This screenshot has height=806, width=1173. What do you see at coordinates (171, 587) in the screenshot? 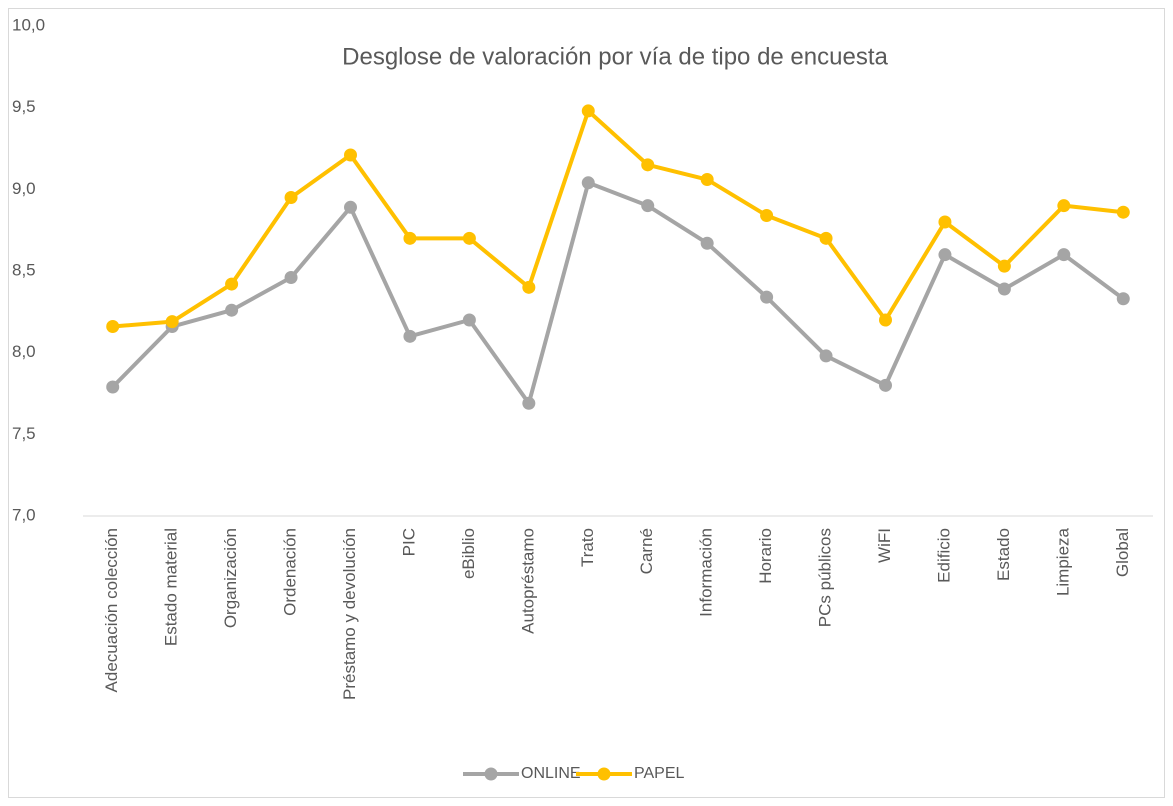
I see `x-tick-label: Estado material` at bounding box center [171, 587].